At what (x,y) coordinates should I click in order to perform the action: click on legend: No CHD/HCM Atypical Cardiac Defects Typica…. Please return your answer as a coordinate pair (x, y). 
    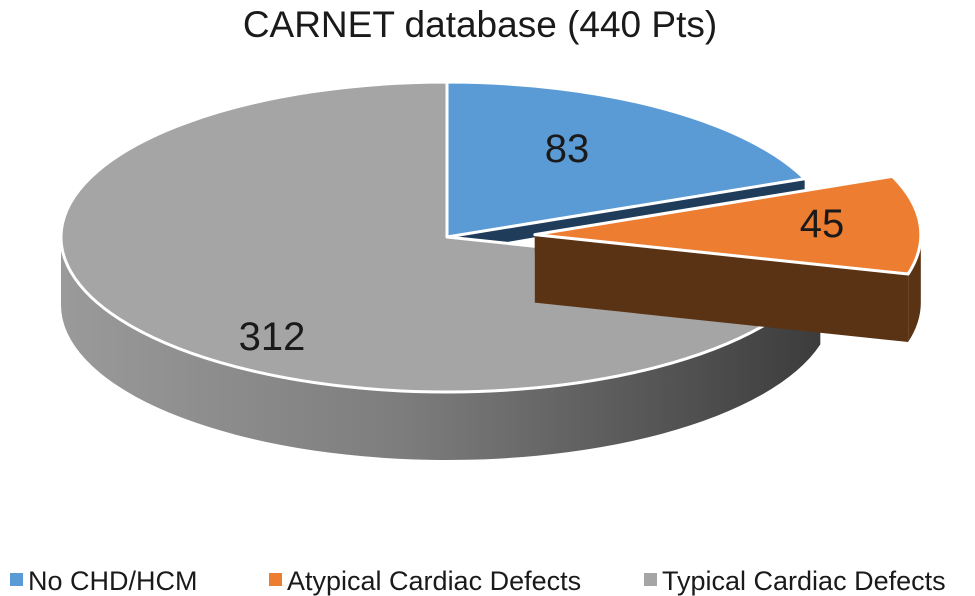
    Looking at the image, I should click on (478, 581).